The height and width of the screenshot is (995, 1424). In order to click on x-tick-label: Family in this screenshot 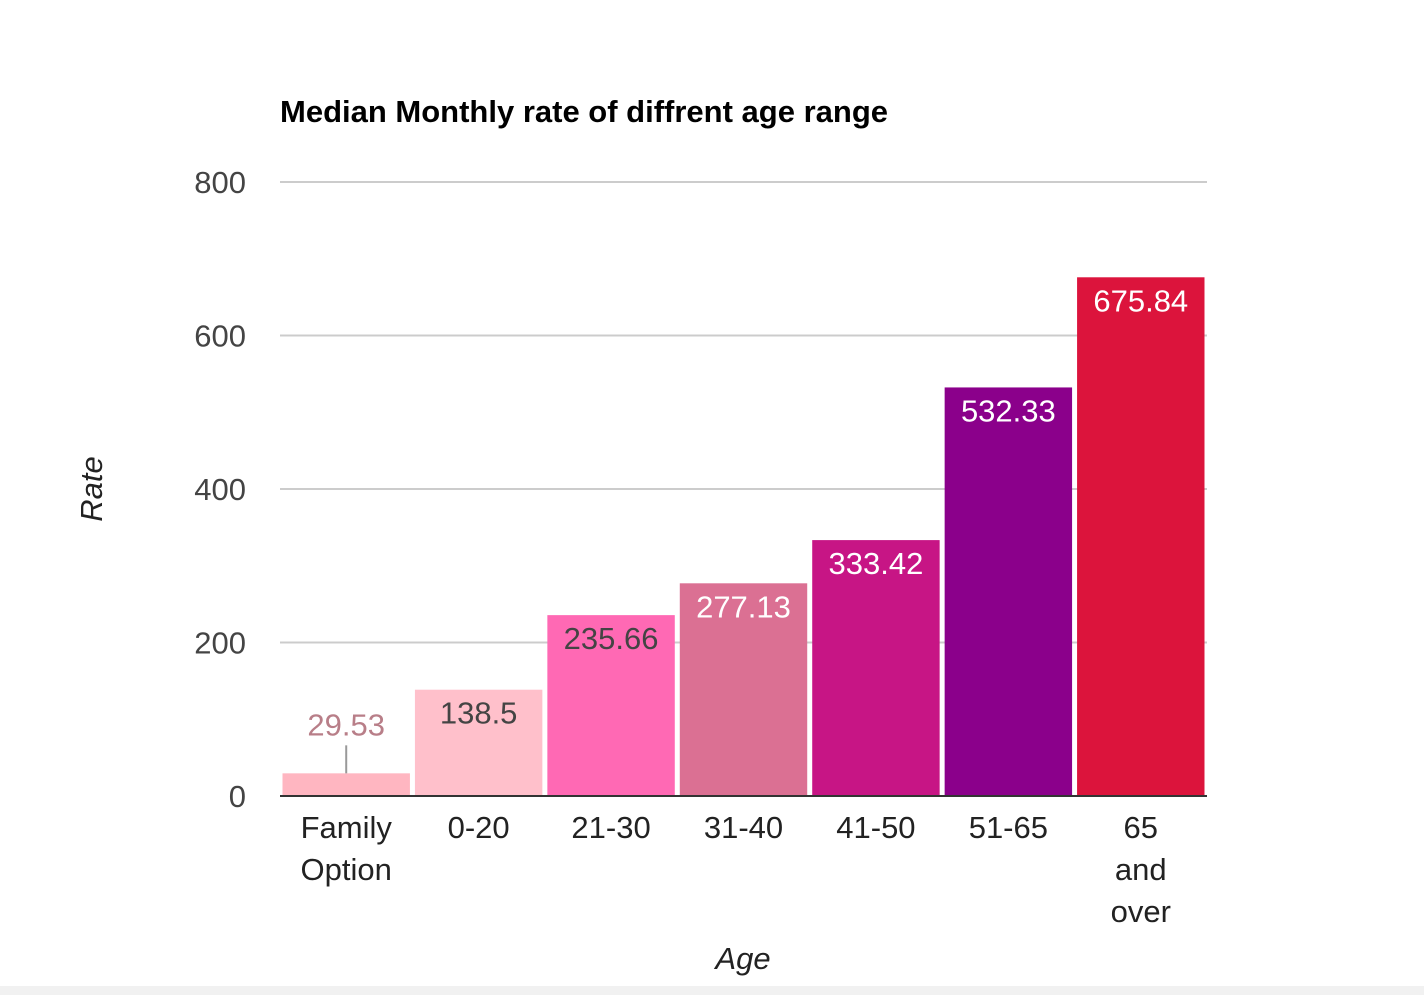, I will do `click(347, 827)`.